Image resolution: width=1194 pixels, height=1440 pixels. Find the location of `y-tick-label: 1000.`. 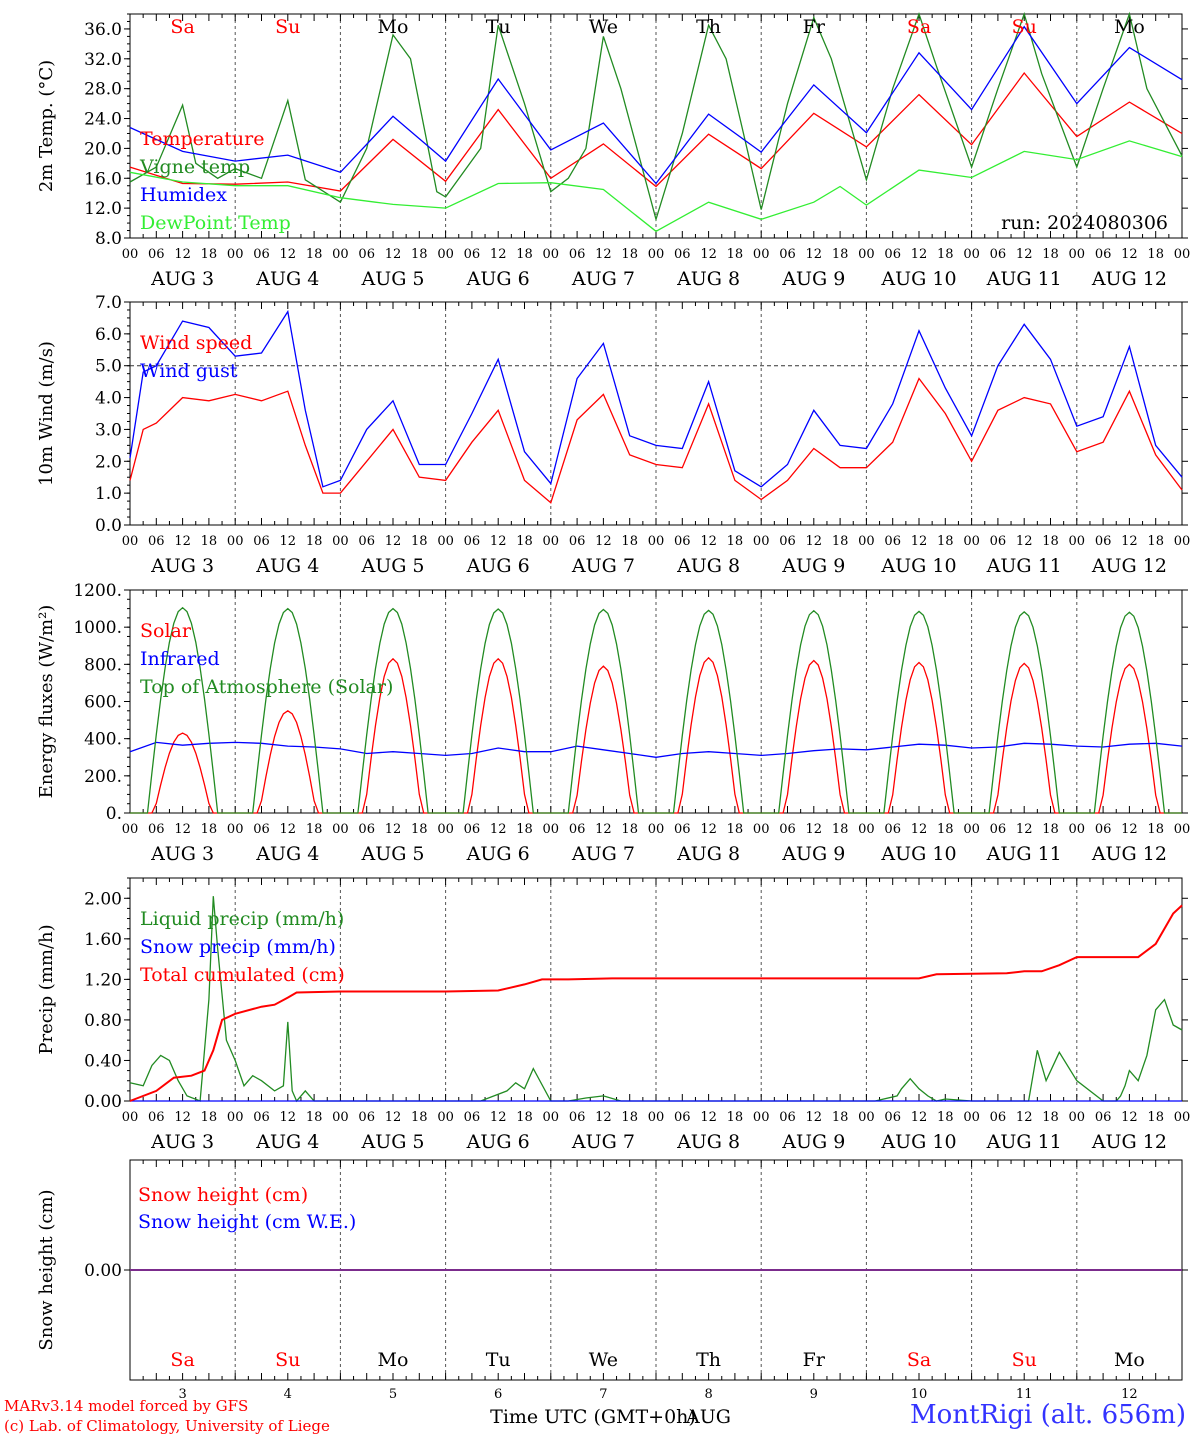

y-tick-label: 1000. is located at coordinates (97, 628).